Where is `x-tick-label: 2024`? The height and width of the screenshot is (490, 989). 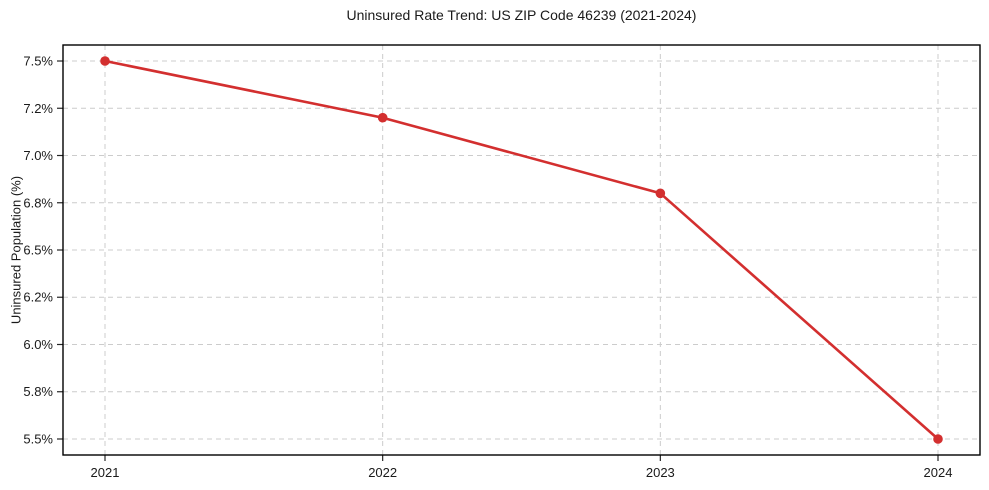 x-tick-label: 2024 is located at coordinates (938, 472).